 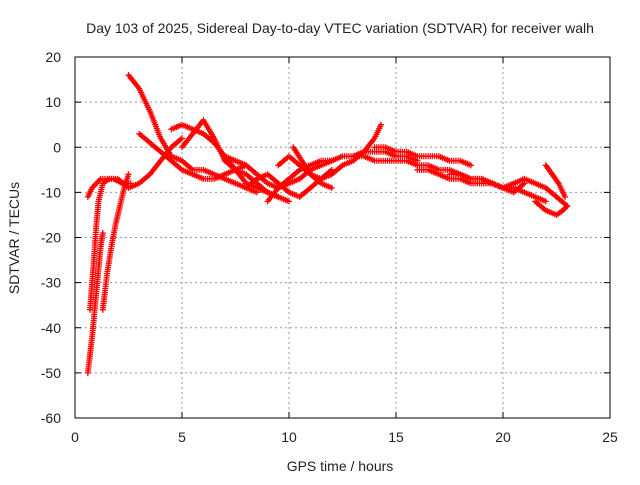 I want to click on y-tick-label: -10, so click(x=51, y=192).